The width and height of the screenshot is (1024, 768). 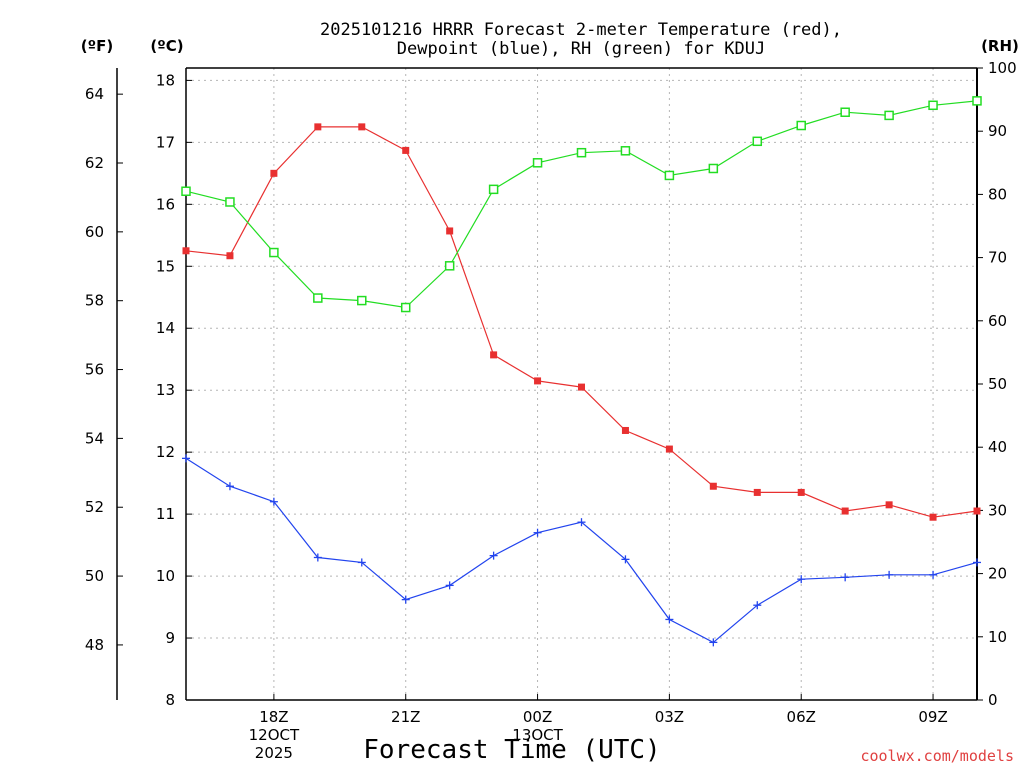 What do you see at coordinates (997, 574) in the screenshot?
I see `rh-tick-label: 20` at bounding box center [997, 574].